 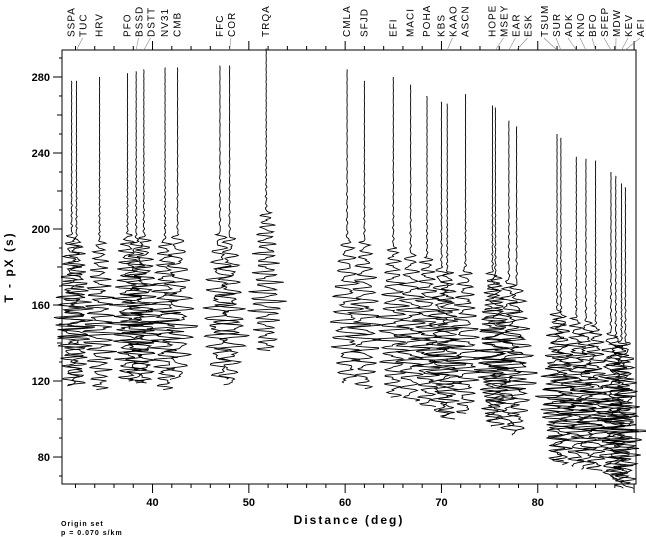 What do you see at coordinates (607, 44) in the screenshot?
I see `station-leader-sfep` at bounding box center [607, 44].